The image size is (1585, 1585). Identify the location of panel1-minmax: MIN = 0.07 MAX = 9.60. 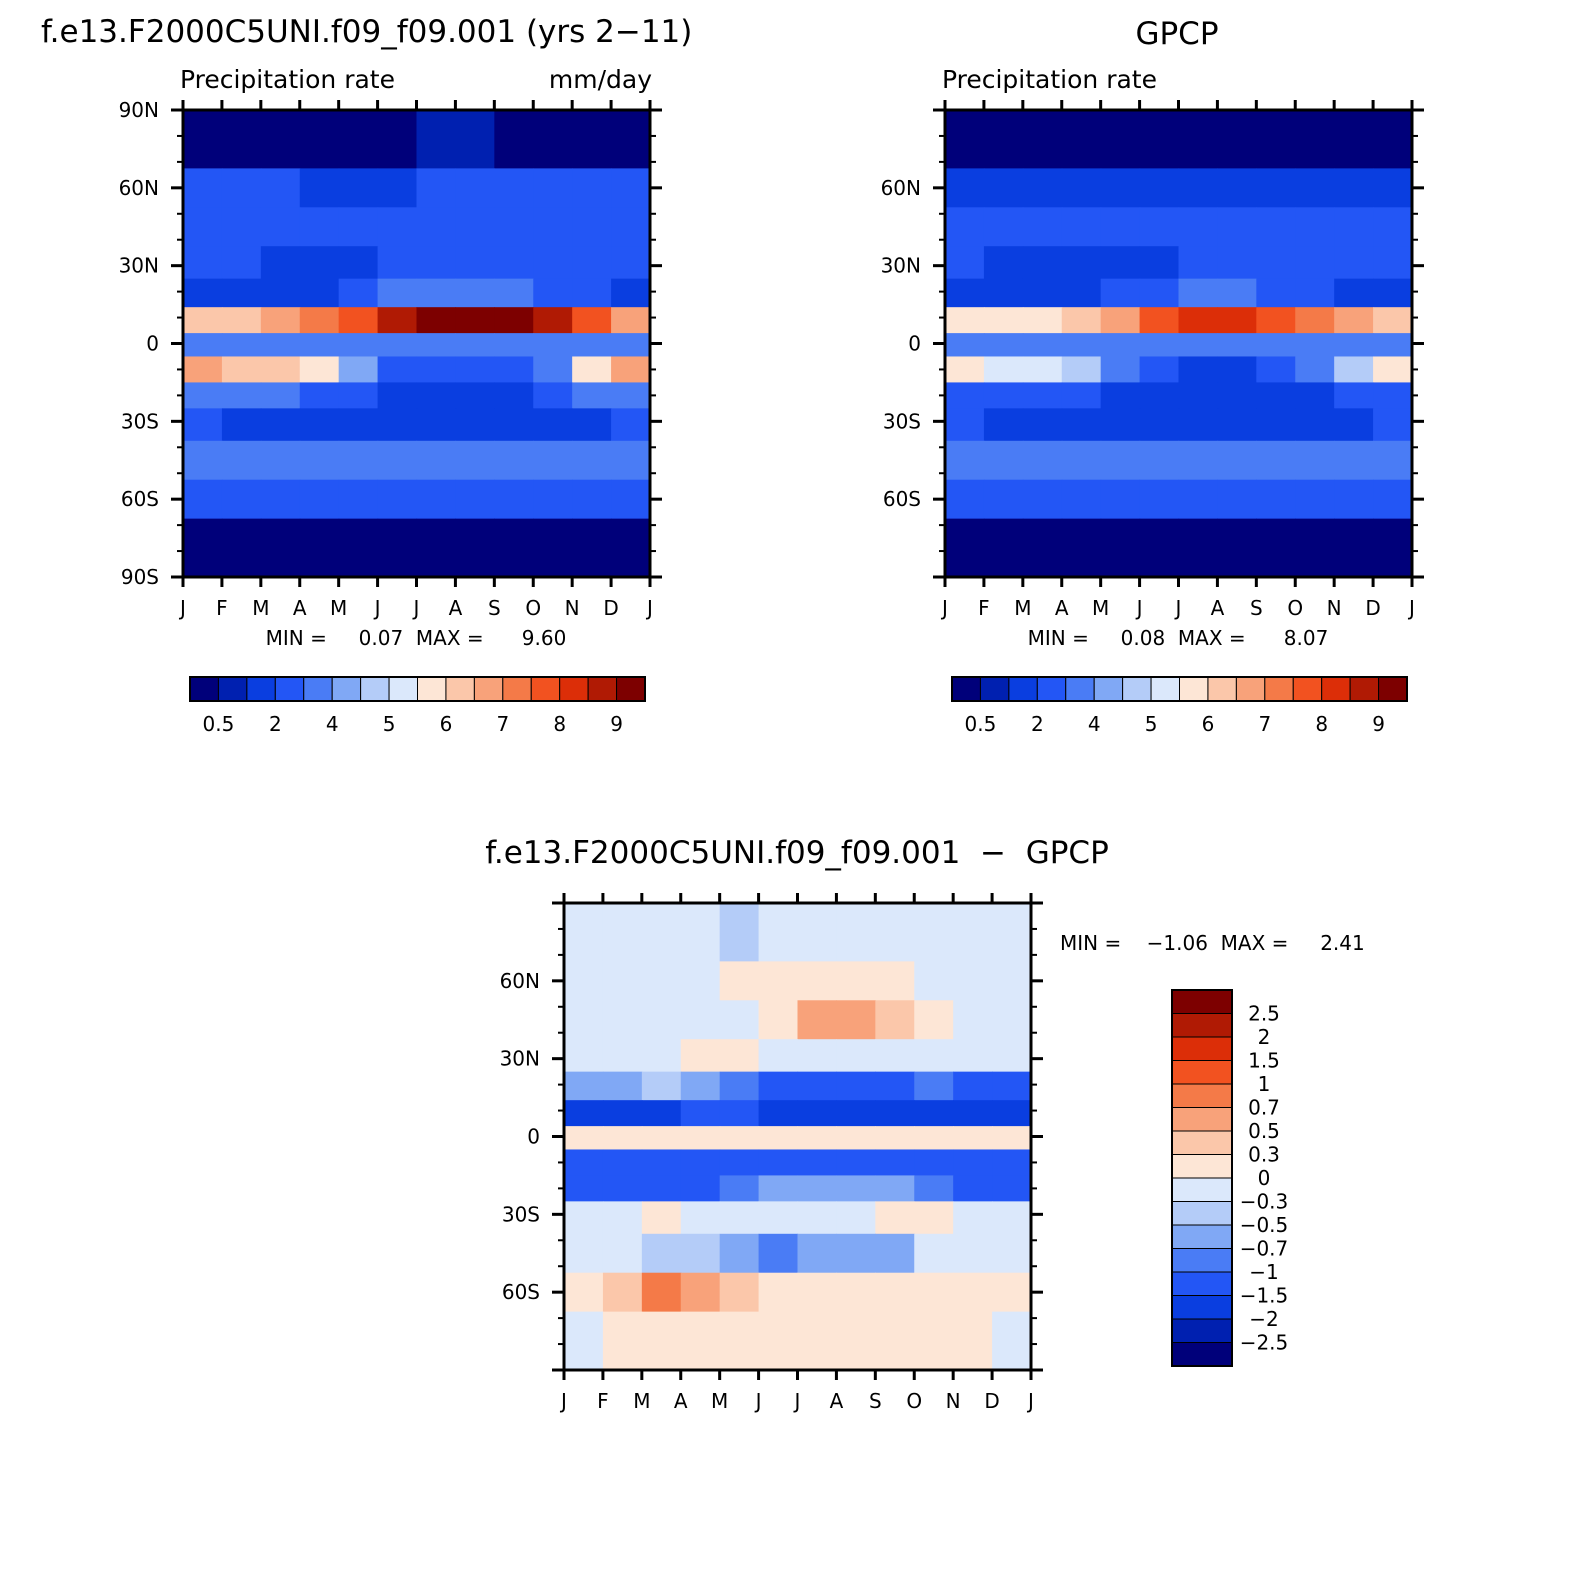
(416, 638).